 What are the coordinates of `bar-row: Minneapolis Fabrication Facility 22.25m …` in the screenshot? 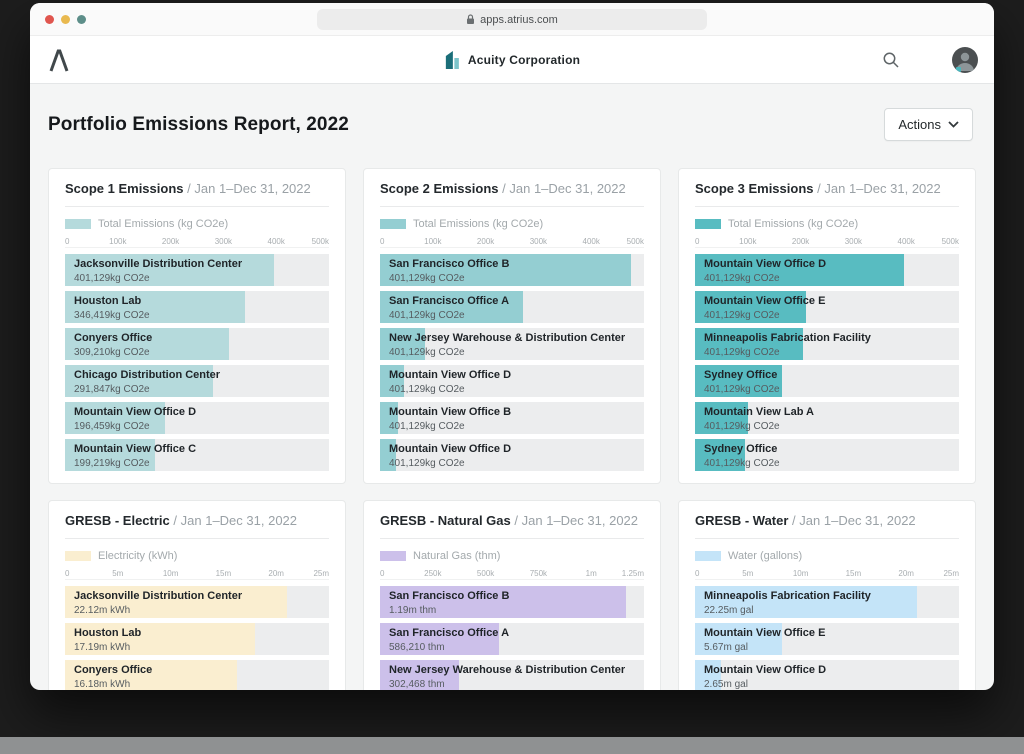 It's located at (827, 602).